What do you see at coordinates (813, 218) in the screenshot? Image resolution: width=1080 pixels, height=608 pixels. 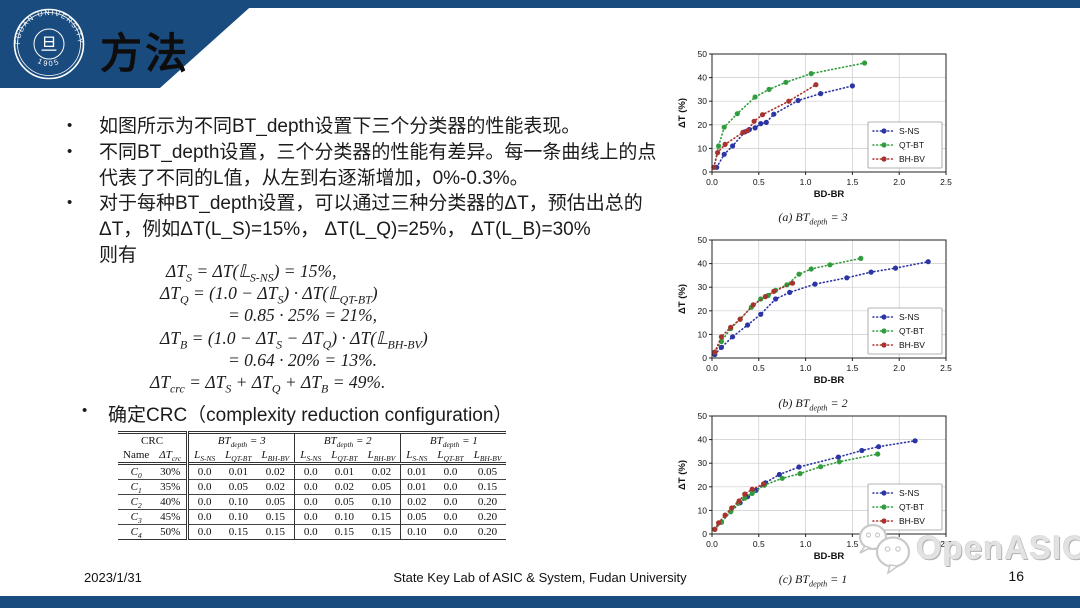 I see `figure-caption-a: (a) BTdepth = 3` at bounding box center [813, 218].